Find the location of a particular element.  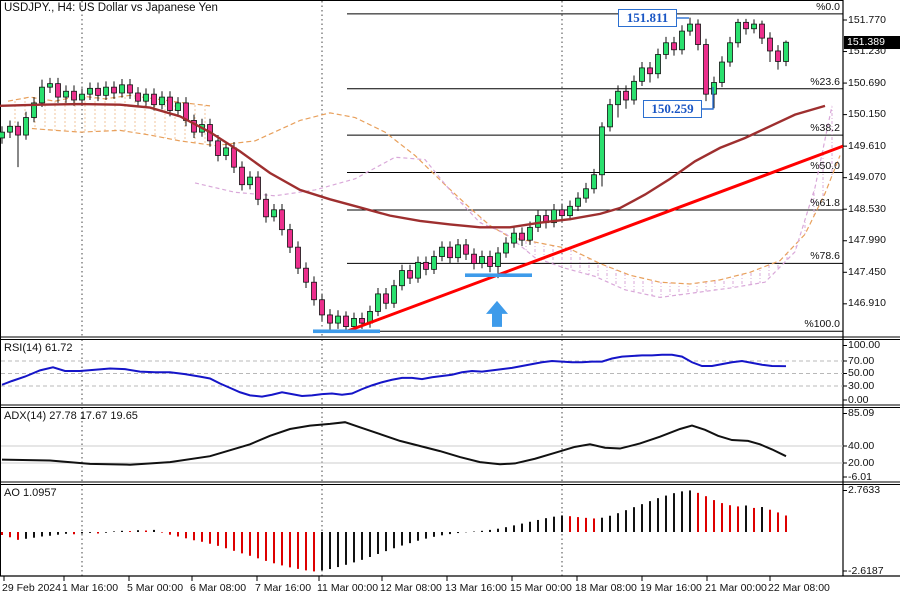

price-axis-label: 149.070 is located at coordinates (867, 177).